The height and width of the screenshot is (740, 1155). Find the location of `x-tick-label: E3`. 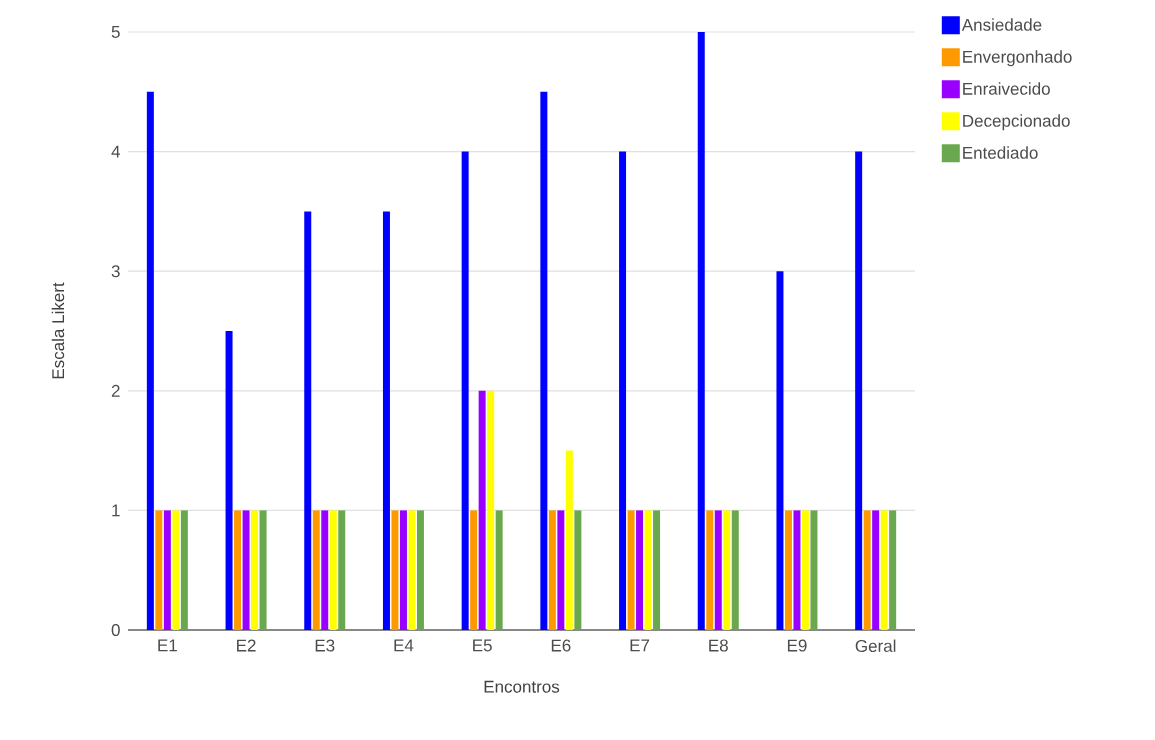

x-tick-label: E3 is located at coordinates (325, 645).